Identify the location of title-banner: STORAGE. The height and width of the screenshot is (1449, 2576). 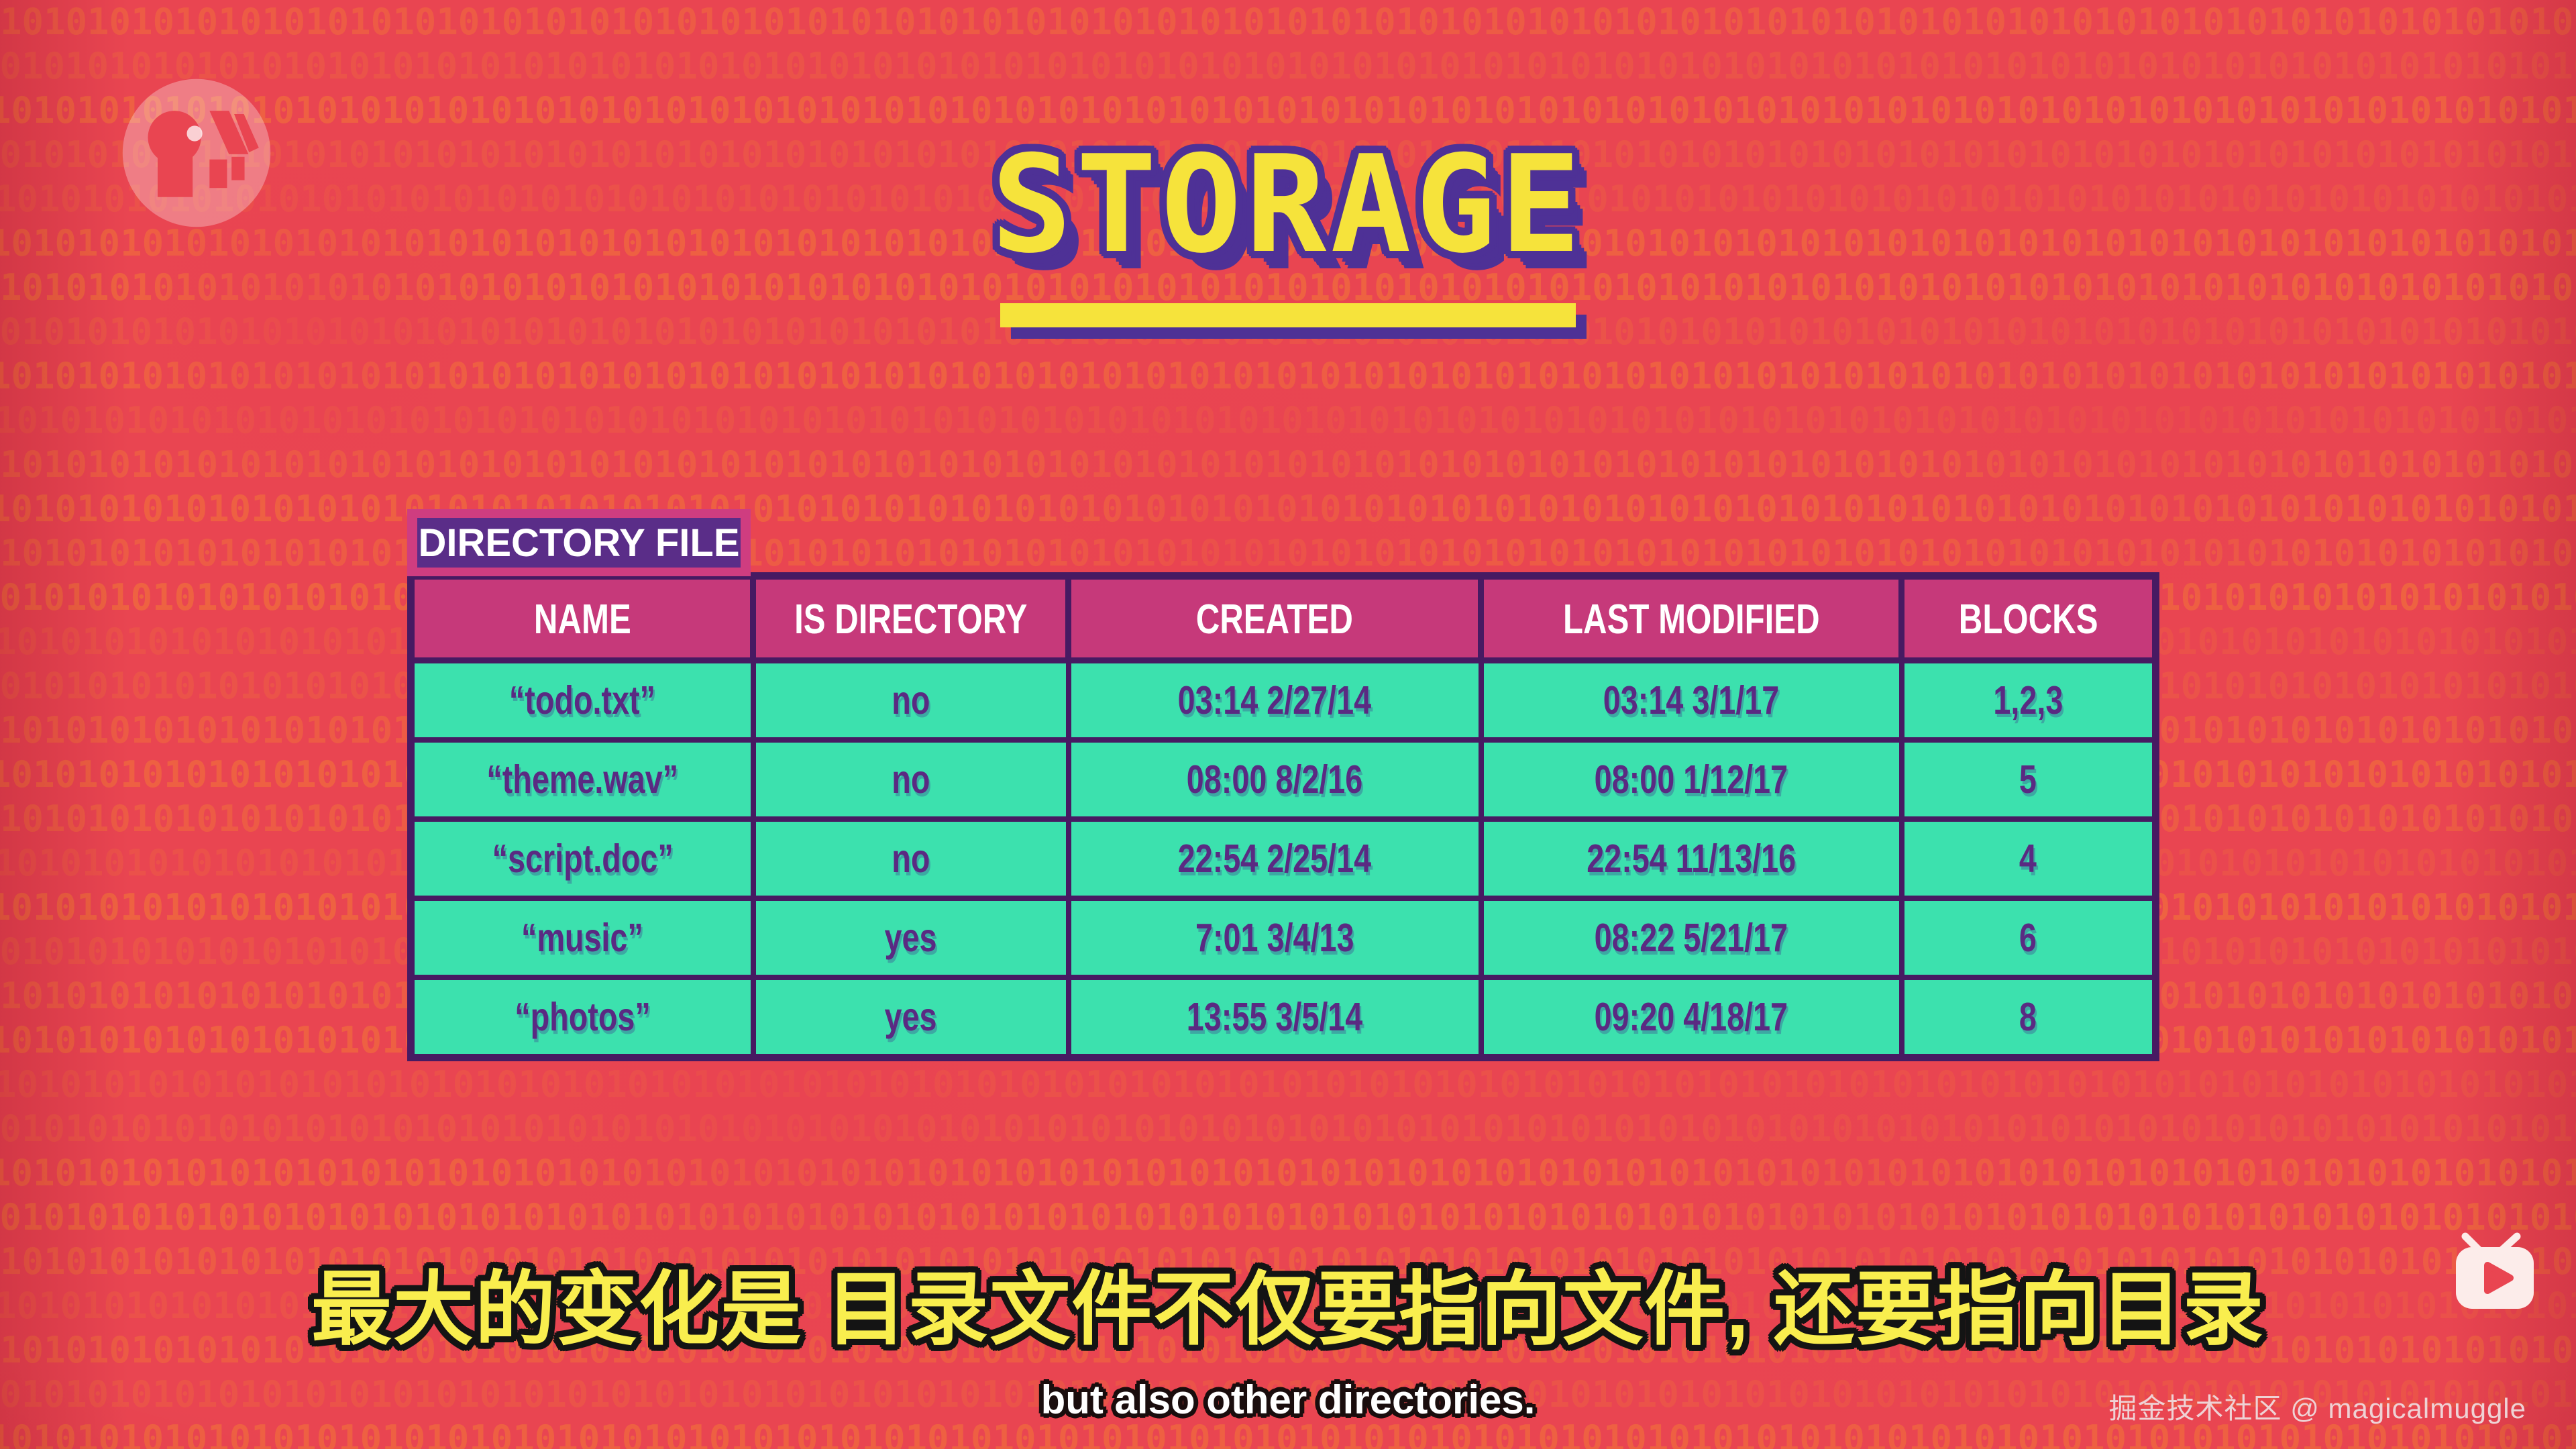
(1288, 205).